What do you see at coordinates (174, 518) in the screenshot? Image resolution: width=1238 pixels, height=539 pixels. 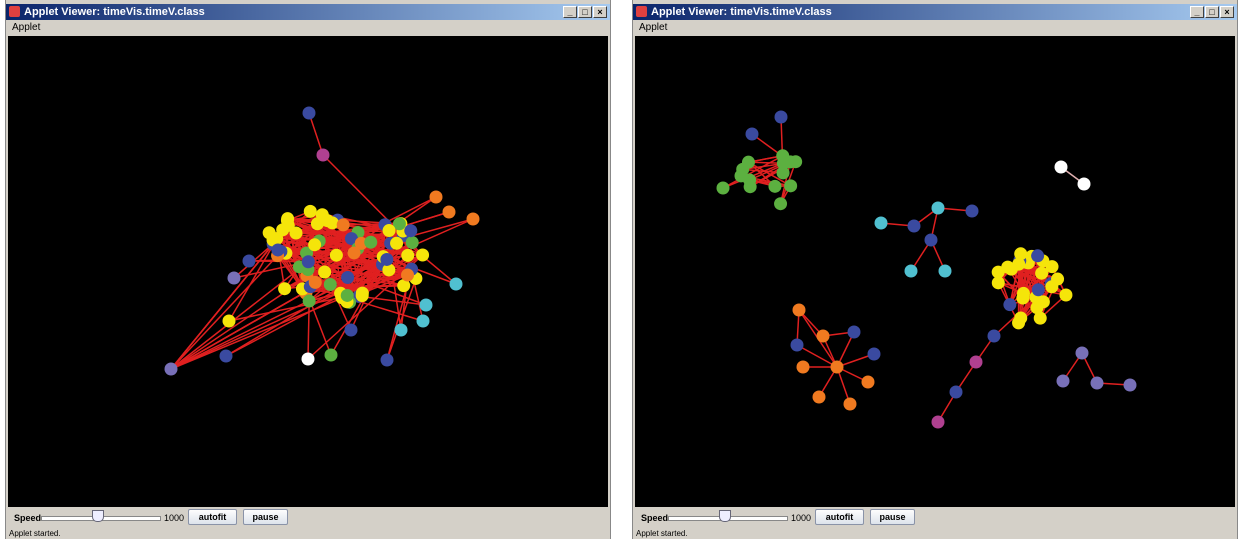 I see `speed-value: 1000` at bounding box center [174, 518].